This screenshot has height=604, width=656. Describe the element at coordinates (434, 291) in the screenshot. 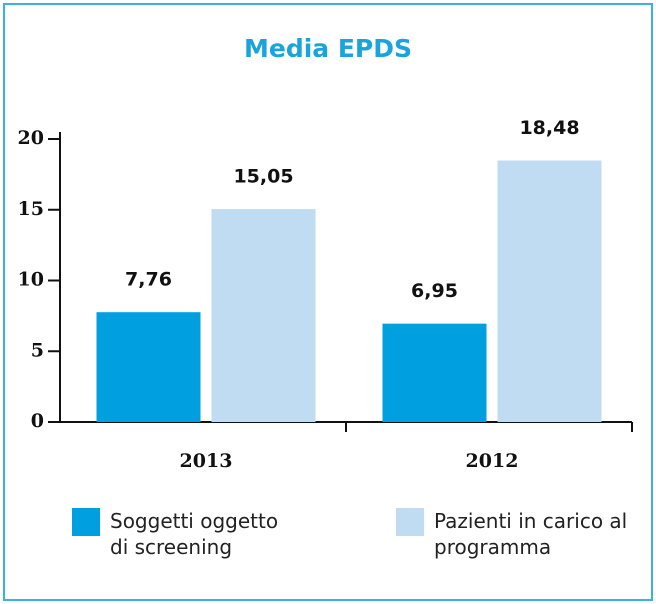

I see `value-label: 6,95` at that location.